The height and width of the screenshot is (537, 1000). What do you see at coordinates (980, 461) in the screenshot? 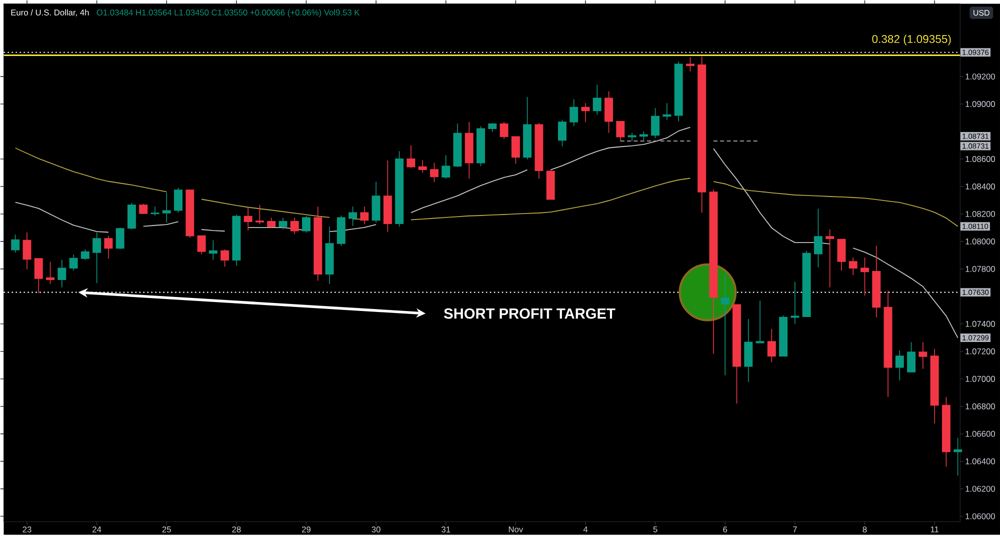
I see `y-tick-label: 1.06400` at bounding box center [980, 461].